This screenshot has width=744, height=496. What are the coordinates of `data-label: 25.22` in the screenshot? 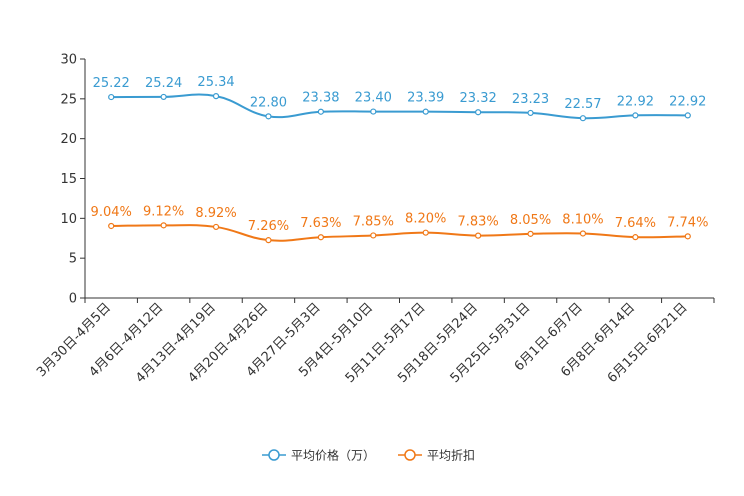 It's located at (111, 83).